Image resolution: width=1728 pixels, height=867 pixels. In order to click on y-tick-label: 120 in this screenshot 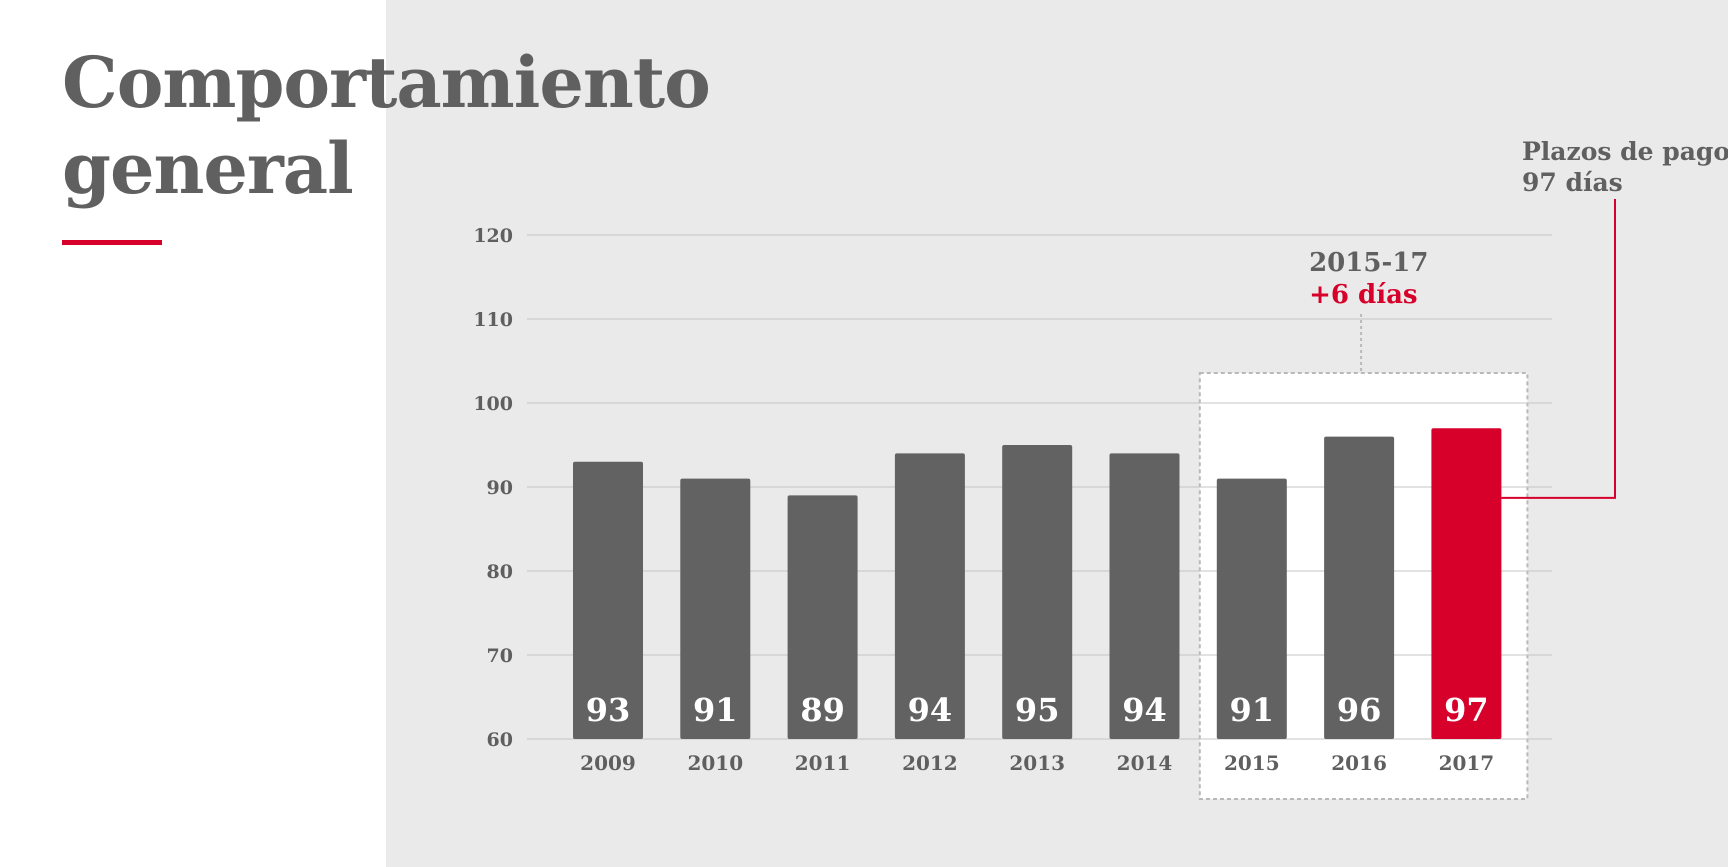, I will do `click(493, 236)`.